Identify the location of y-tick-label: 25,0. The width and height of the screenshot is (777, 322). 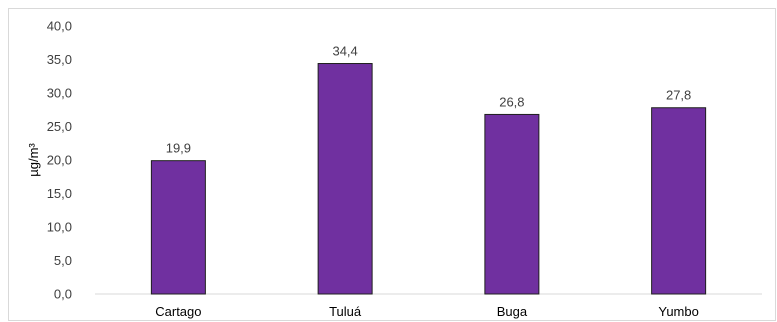
(59, 126).